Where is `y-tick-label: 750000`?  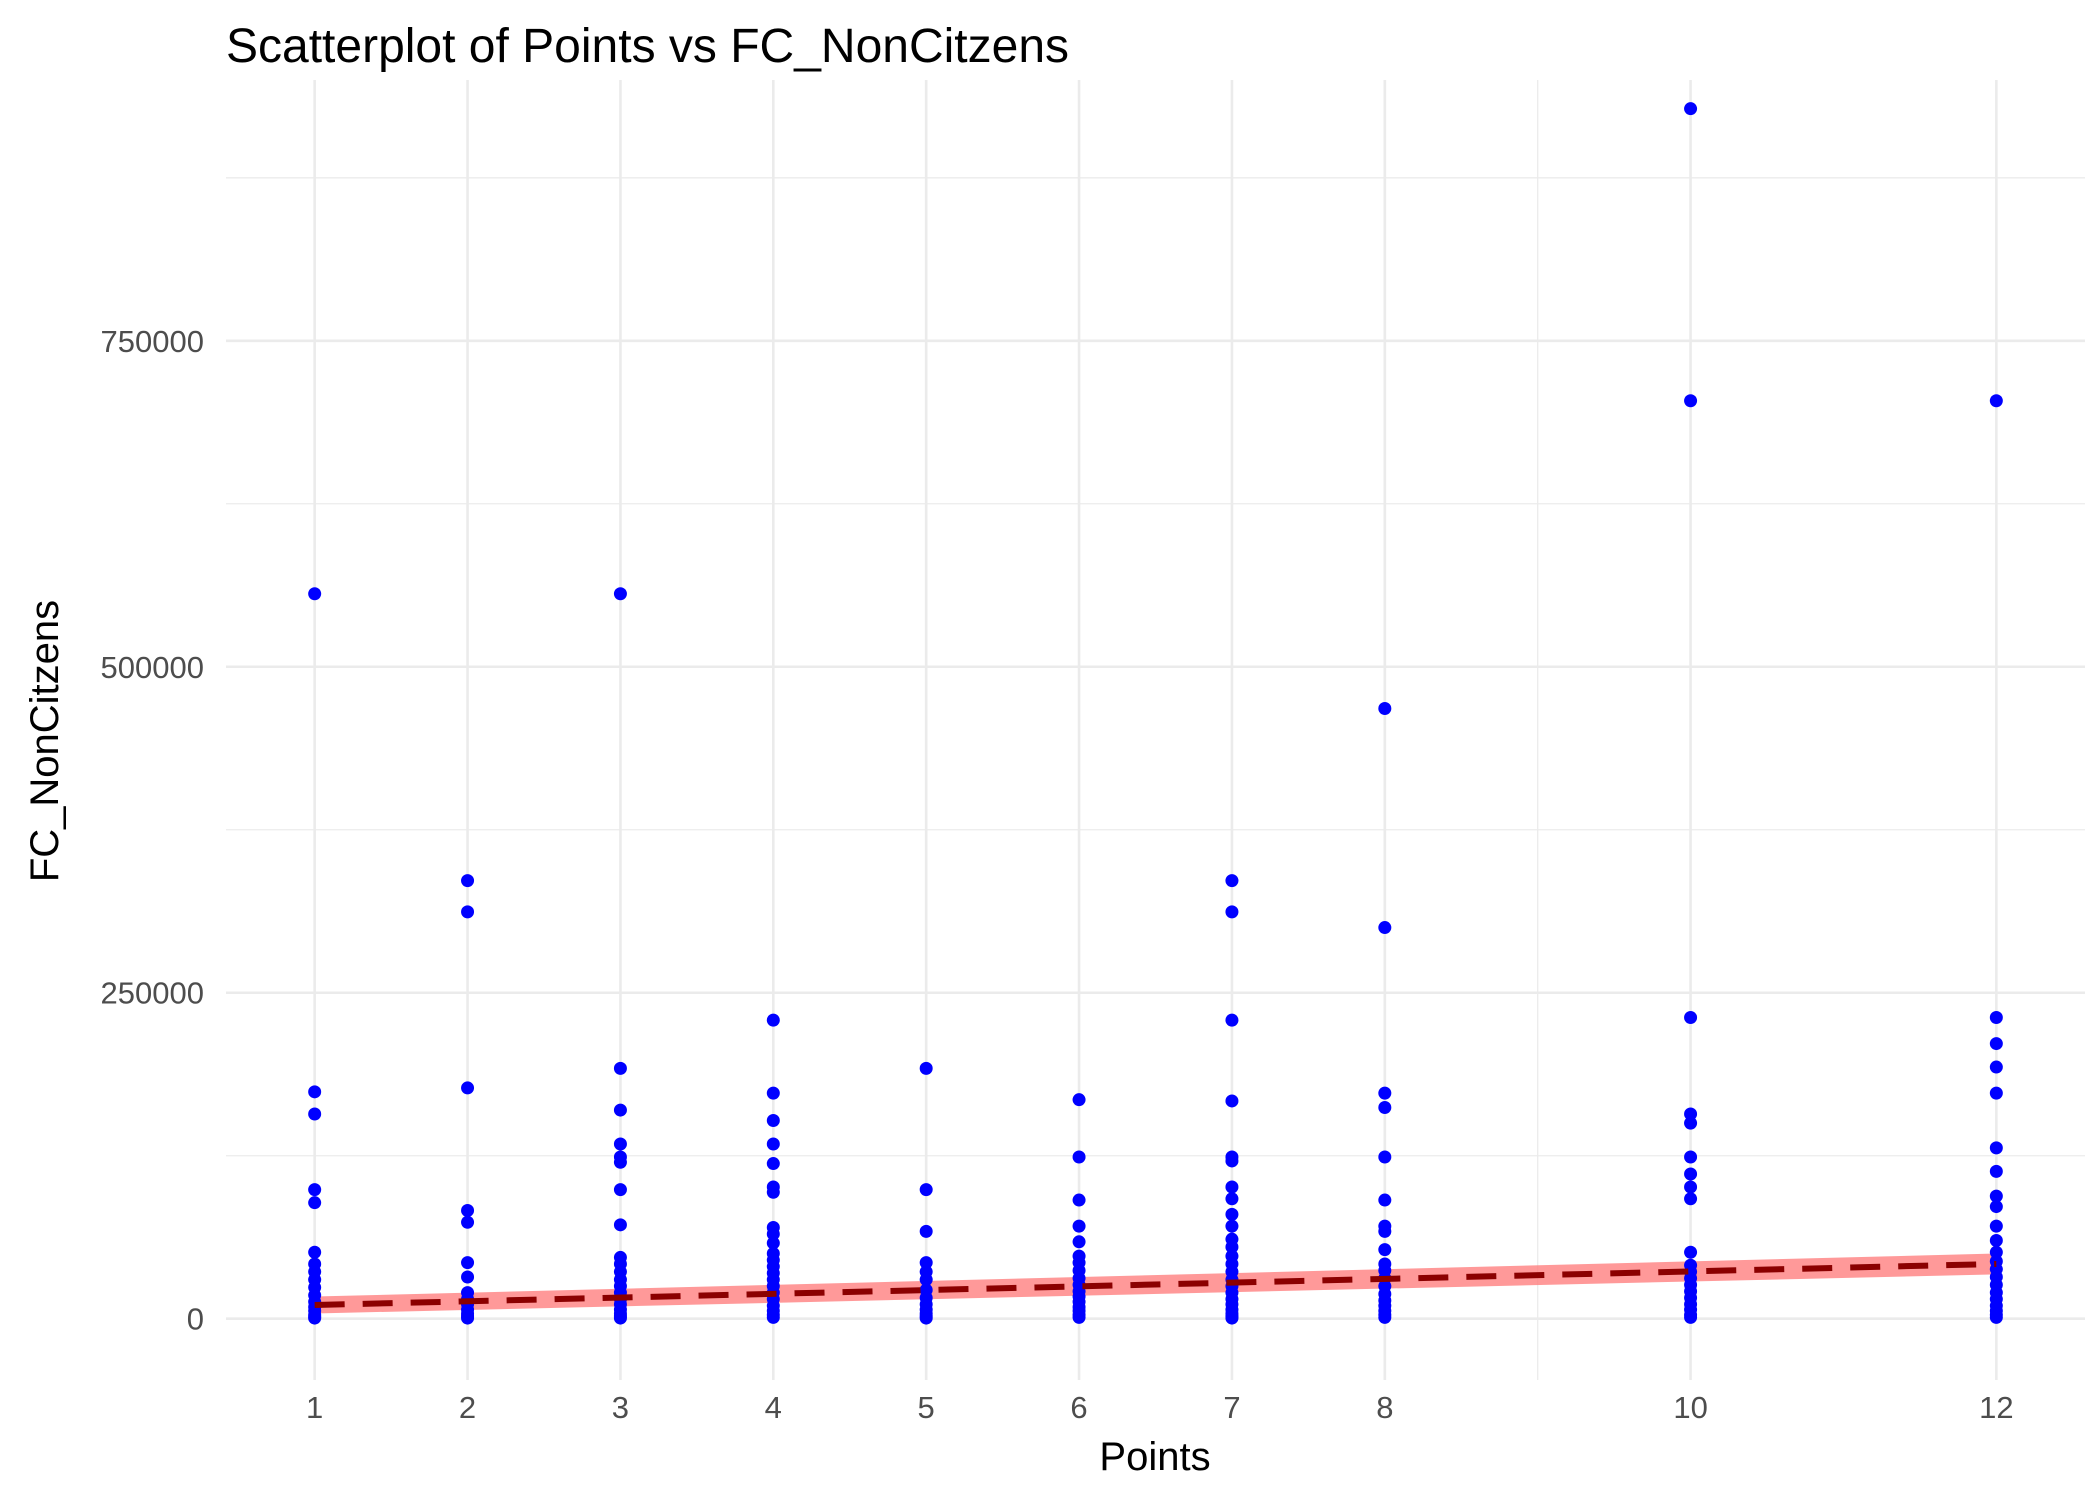 y-tick-label: 750000 is located at coordinates (152, 341).